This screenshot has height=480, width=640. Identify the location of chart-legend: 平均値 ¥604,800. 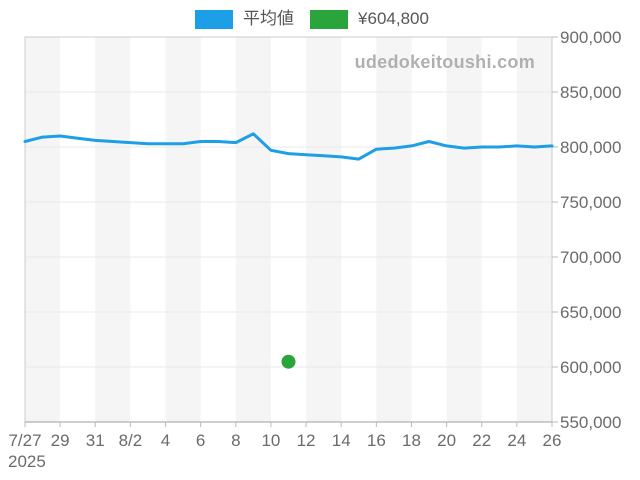
(320, 19).